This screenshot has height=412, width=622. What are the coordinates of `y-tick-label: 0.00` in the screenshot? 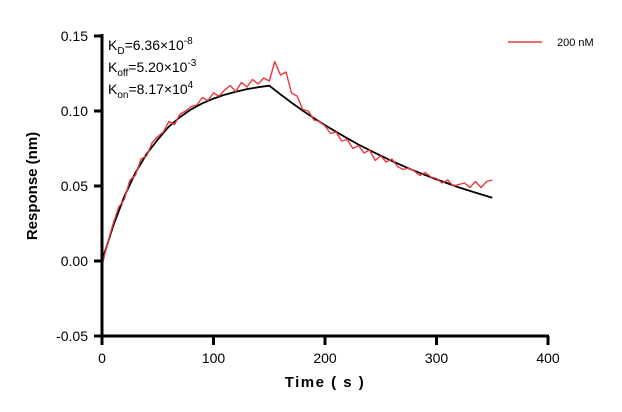 It's located at (74, 261).